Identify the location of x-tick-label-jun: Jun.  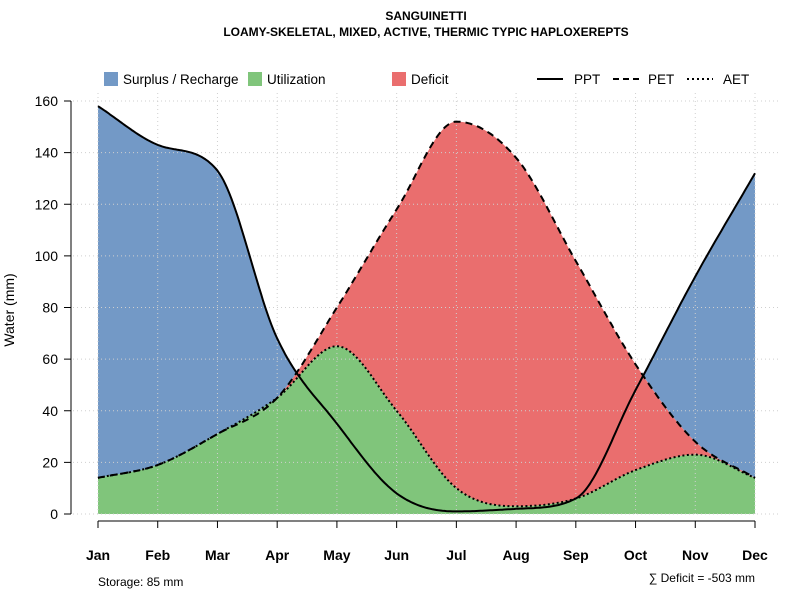
(396, 555).